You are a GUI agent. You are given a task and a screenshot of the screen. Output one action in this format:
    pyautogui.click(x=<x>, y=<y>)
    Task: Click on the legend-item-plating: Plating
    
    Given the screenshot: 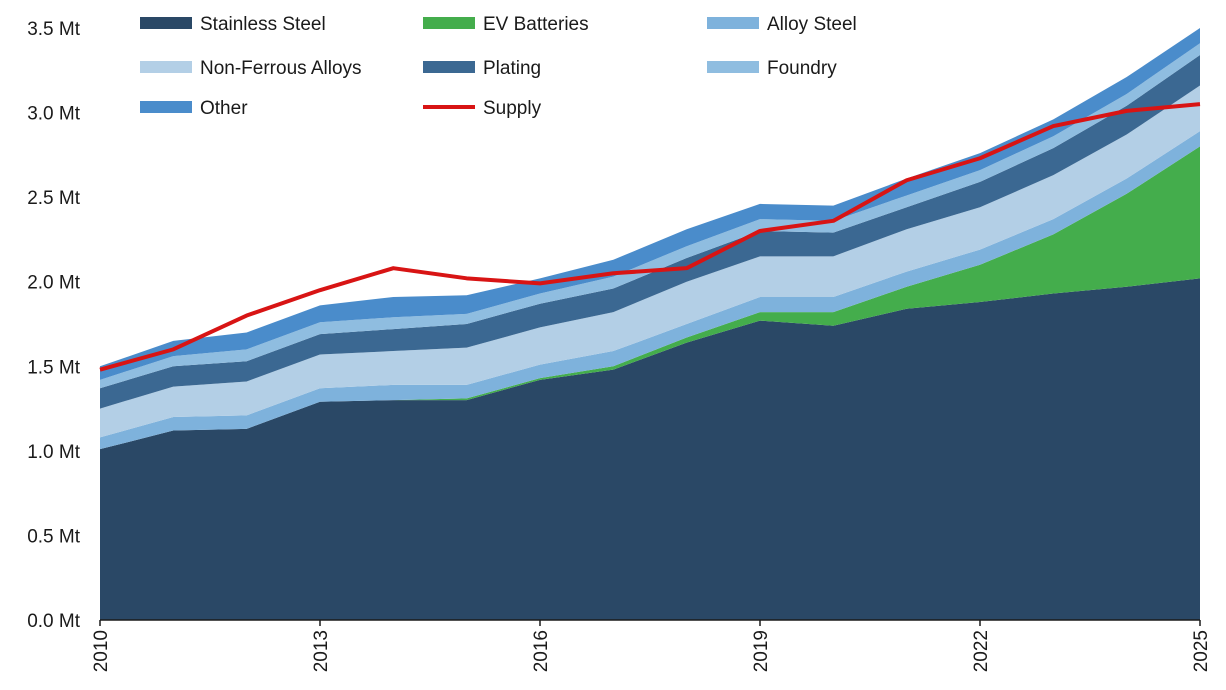 What is the action you would take?
    pyautogui.click(x=482, y=68)
    